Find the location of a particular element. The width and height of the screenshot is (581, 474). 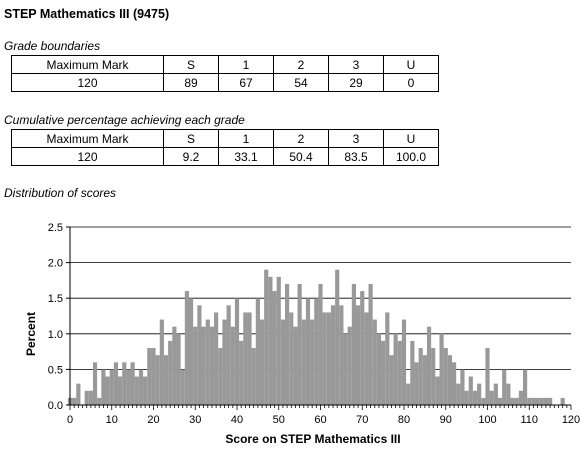

page-title: STEP Mathematics III (9475) is located at coordinates (87, 14).